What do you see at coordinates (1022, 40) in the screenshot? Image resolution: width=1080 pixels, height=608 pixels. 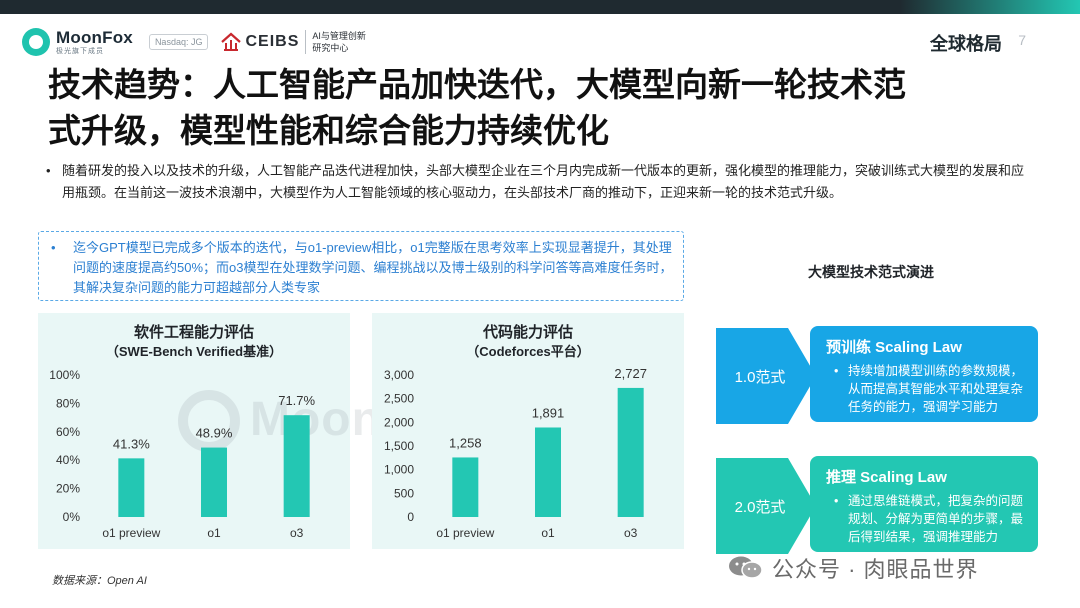 I see `page-number: 7` at bounding box center [1022, 40].